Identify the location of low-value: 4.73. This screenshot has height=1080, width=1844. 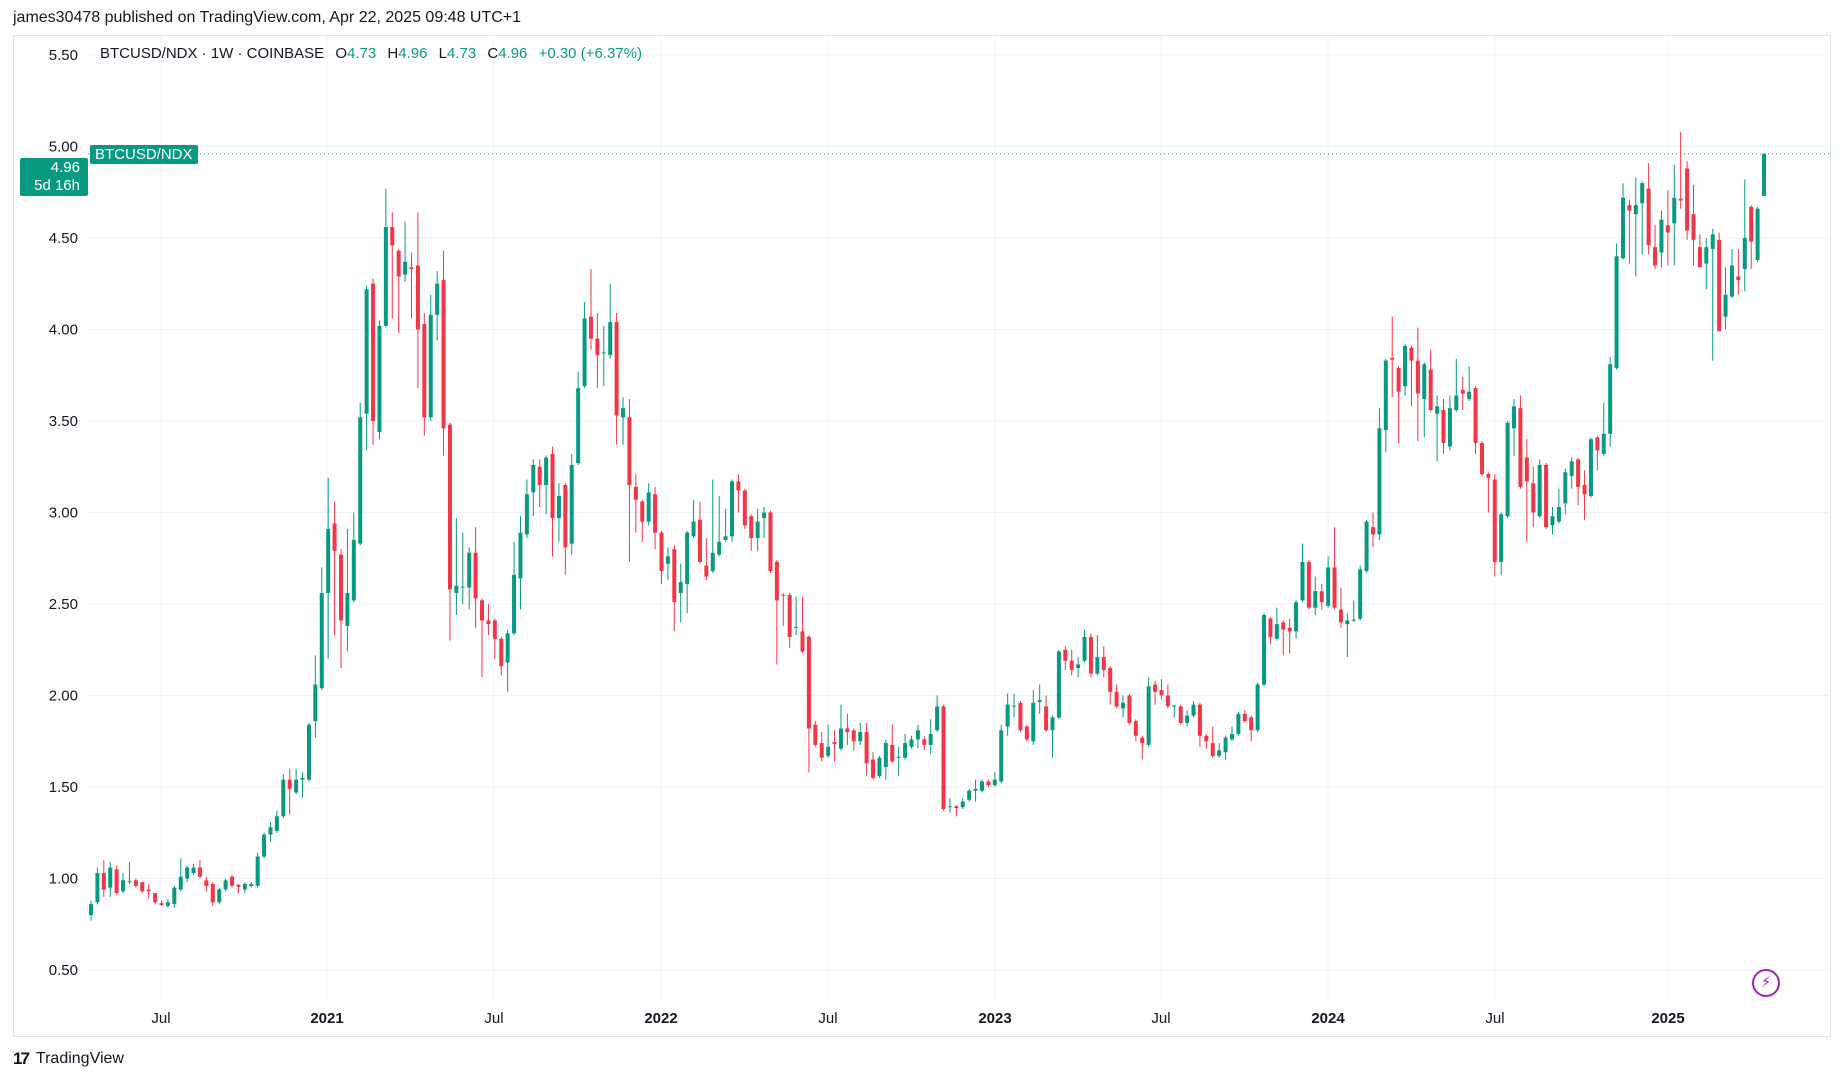
(461, 53).